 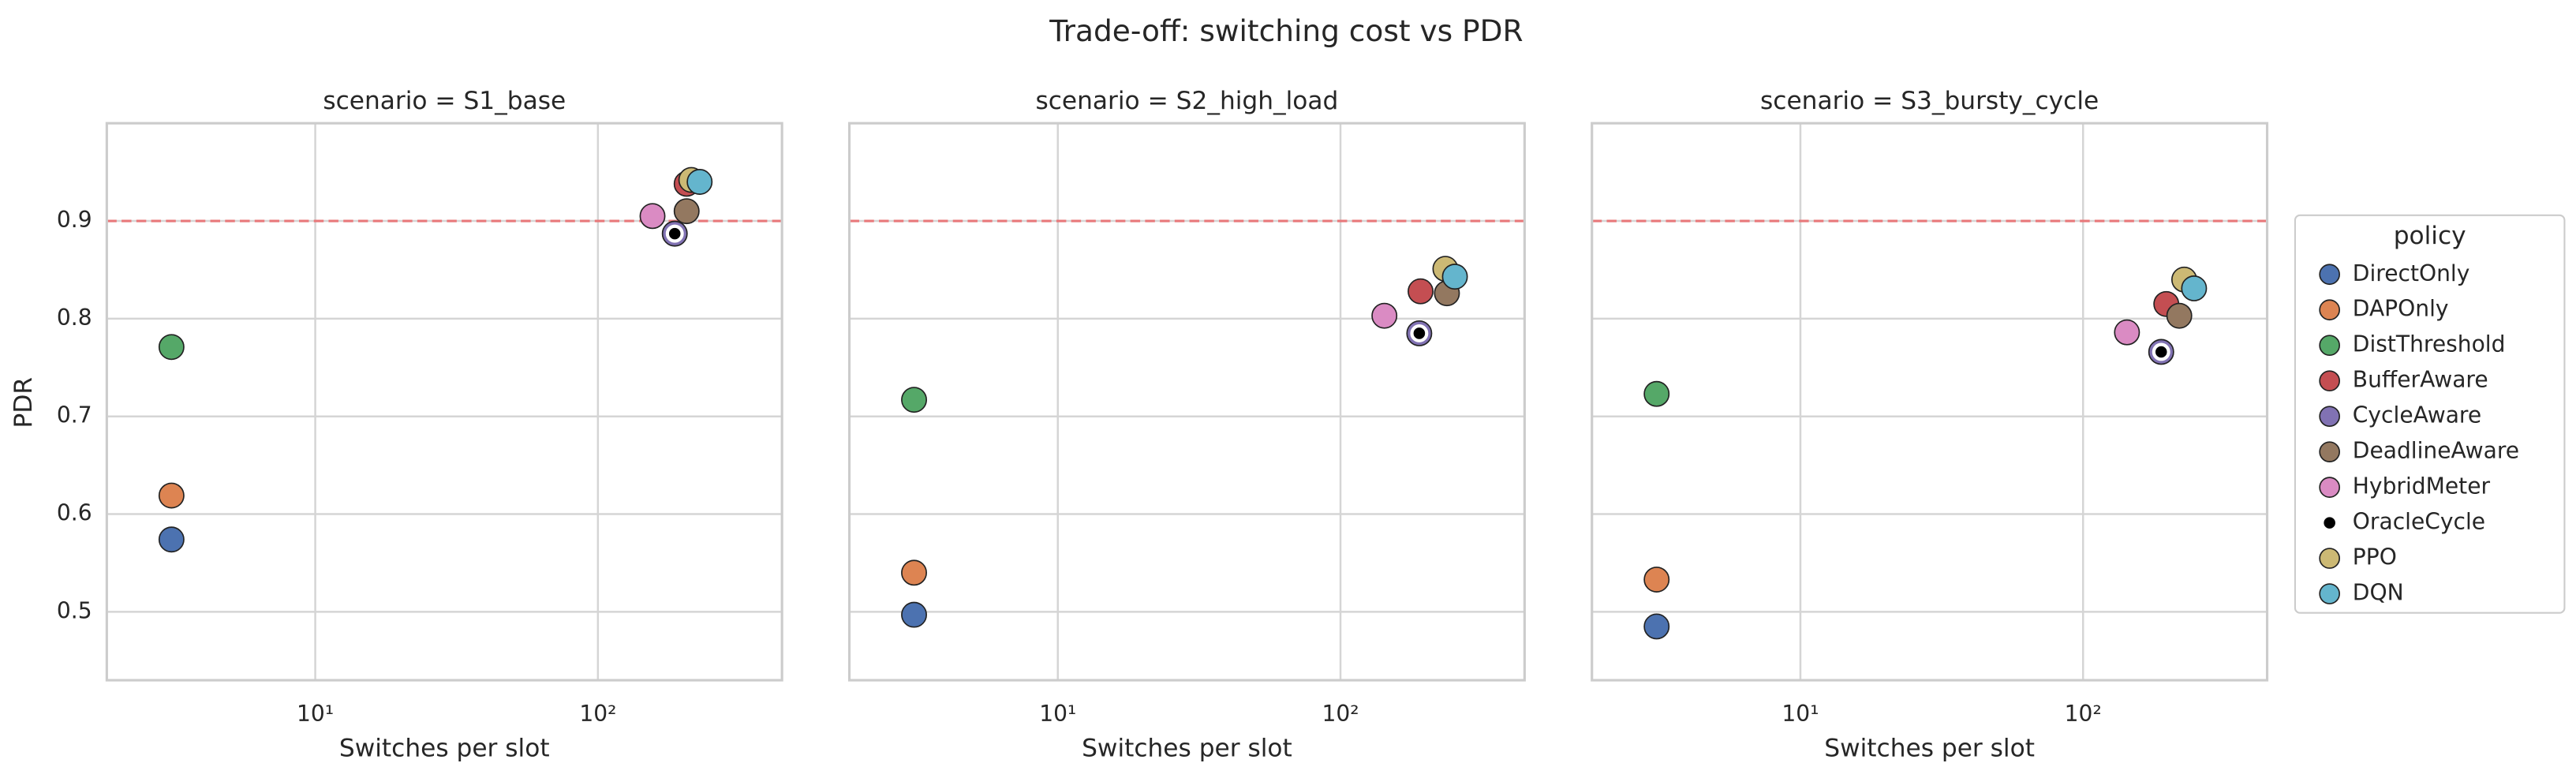 What do you see at coordinates (74, 415) in the screenshot?
I see `y-tick-label: 0.7` at bounding box center [74, 415].